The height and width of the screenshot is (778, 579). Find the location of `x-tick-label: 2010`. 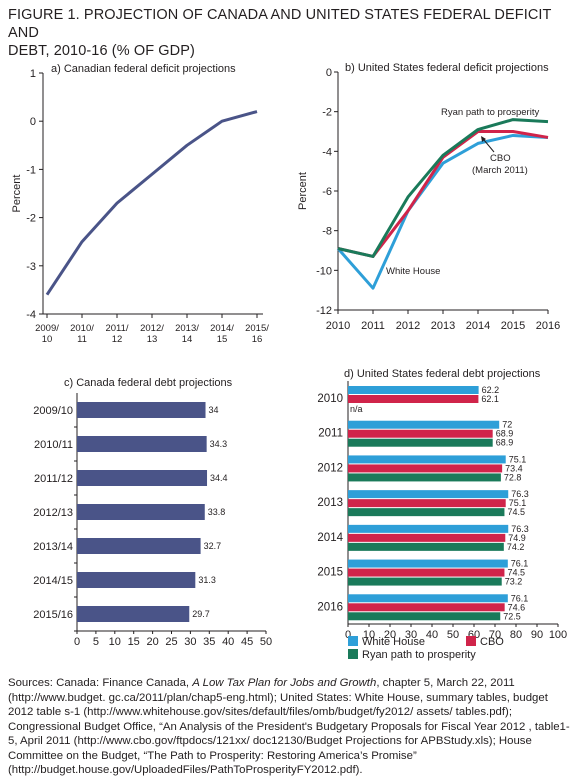

x-tick-label: 2010 is located at coordinates (338, 326).